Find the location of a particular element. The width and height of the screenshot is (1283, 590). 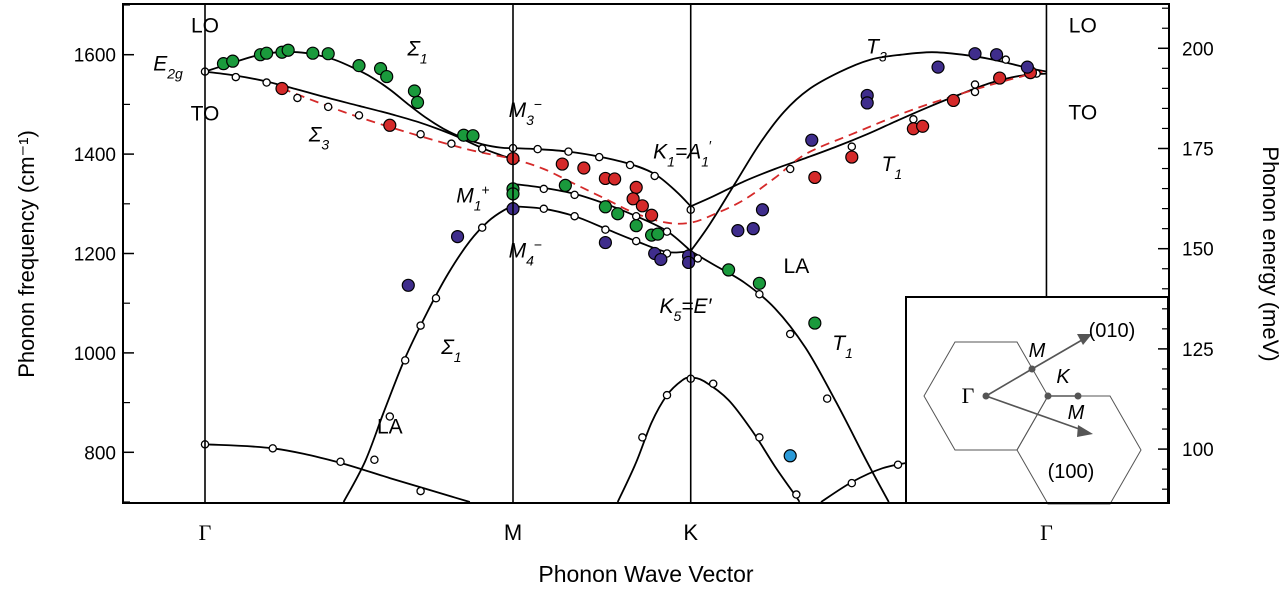

arrow-100-shaft is located at coordinates (1034, 413).